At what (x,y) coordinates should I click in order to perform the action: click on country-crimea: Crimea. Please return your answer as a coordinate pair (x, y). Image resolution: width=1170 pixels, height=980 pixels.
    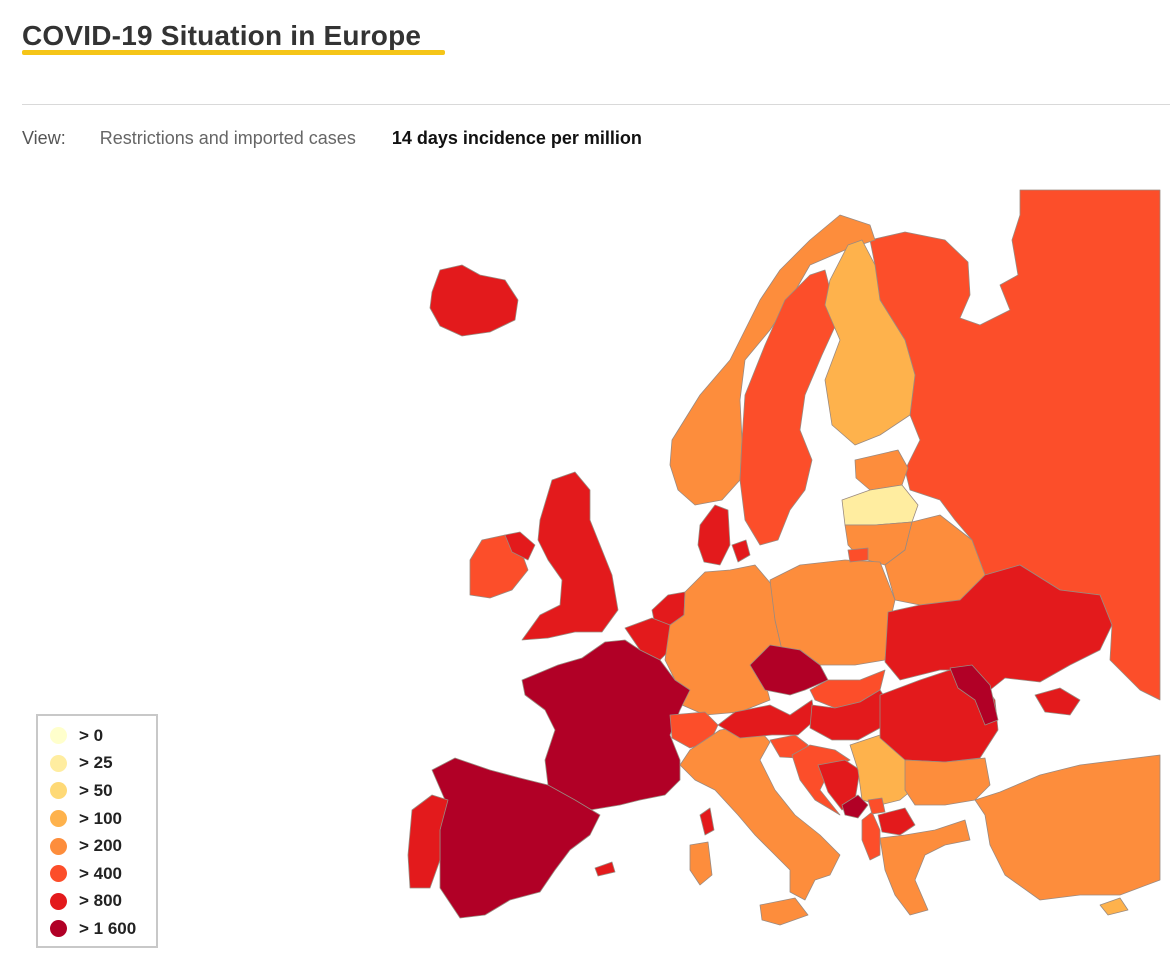
    Looking at the image, I should click on (1057, 701).